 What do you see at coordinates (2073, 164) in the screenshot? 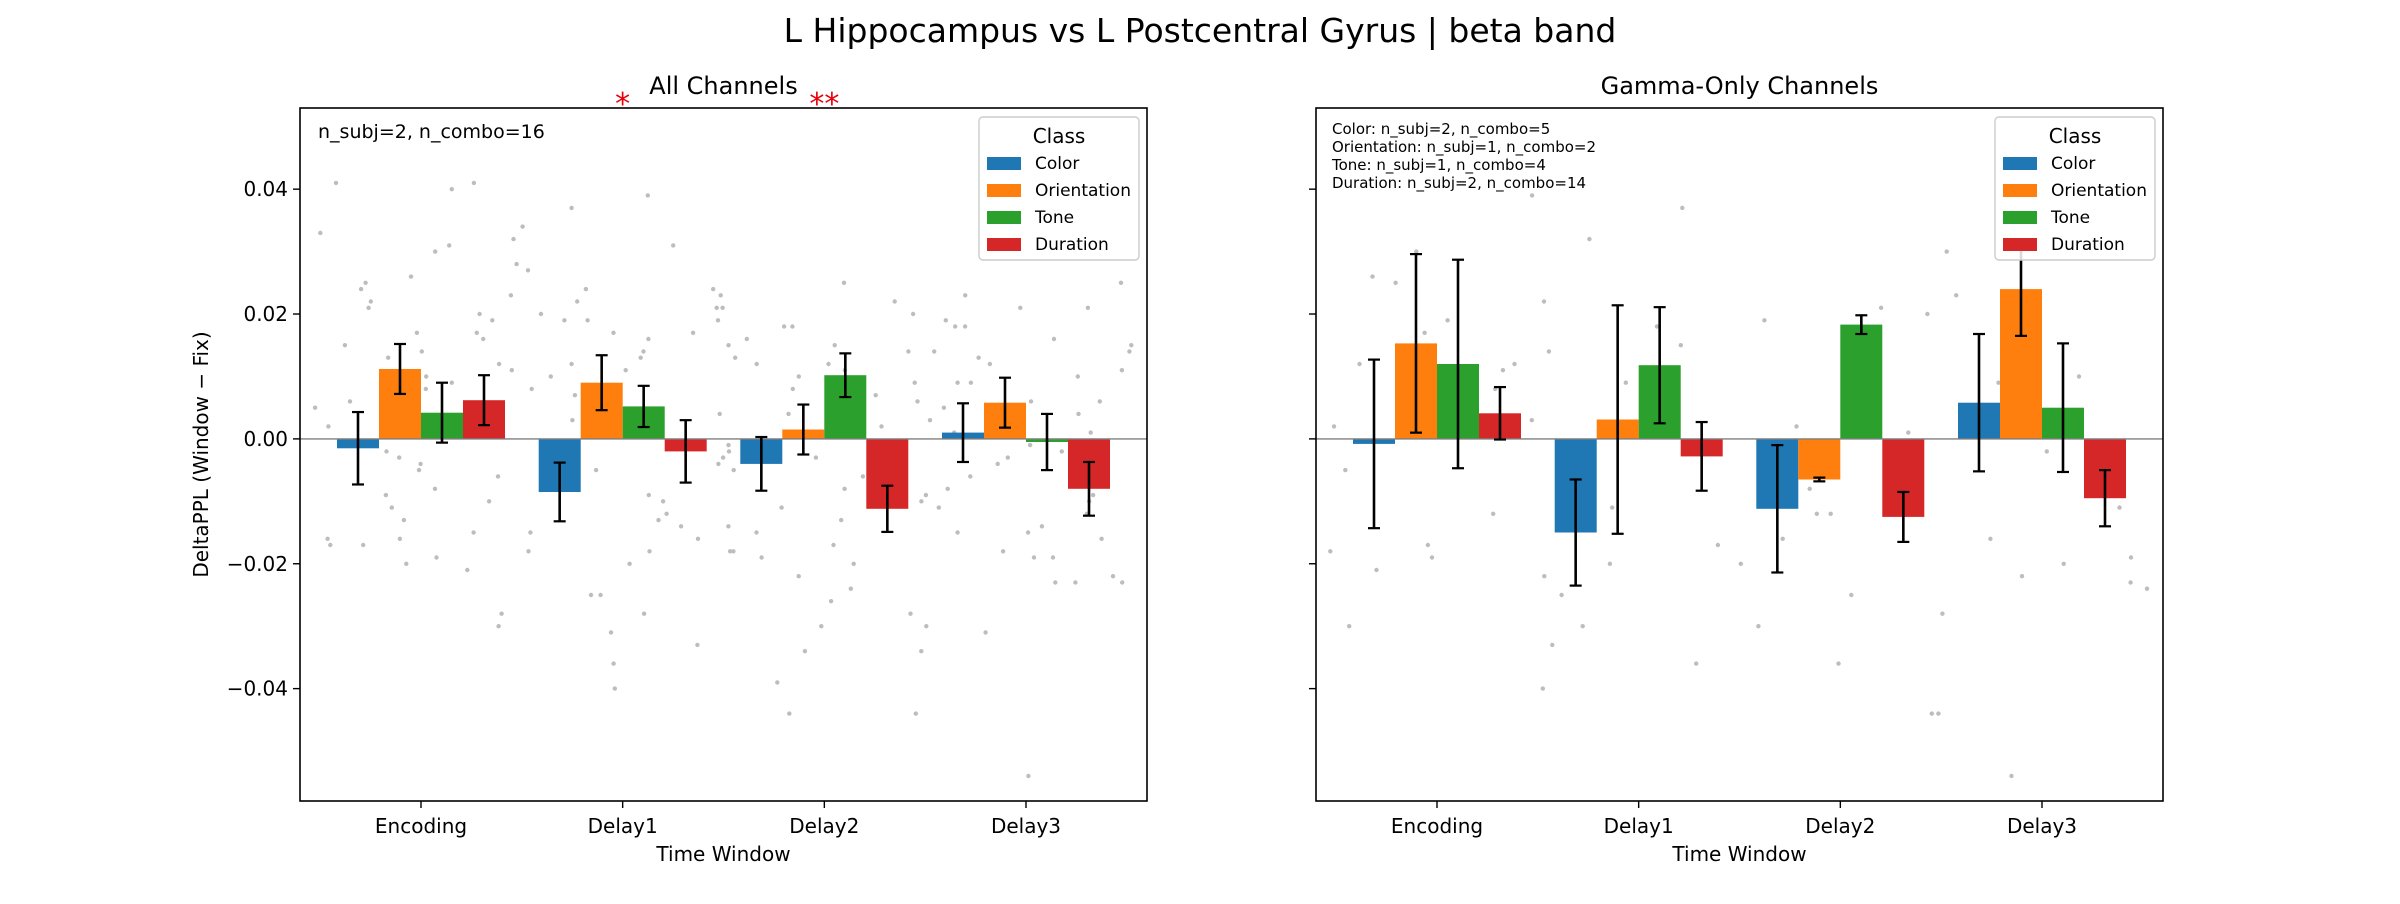
I see `legend-label: Color` at bounding box center [2073, 164].